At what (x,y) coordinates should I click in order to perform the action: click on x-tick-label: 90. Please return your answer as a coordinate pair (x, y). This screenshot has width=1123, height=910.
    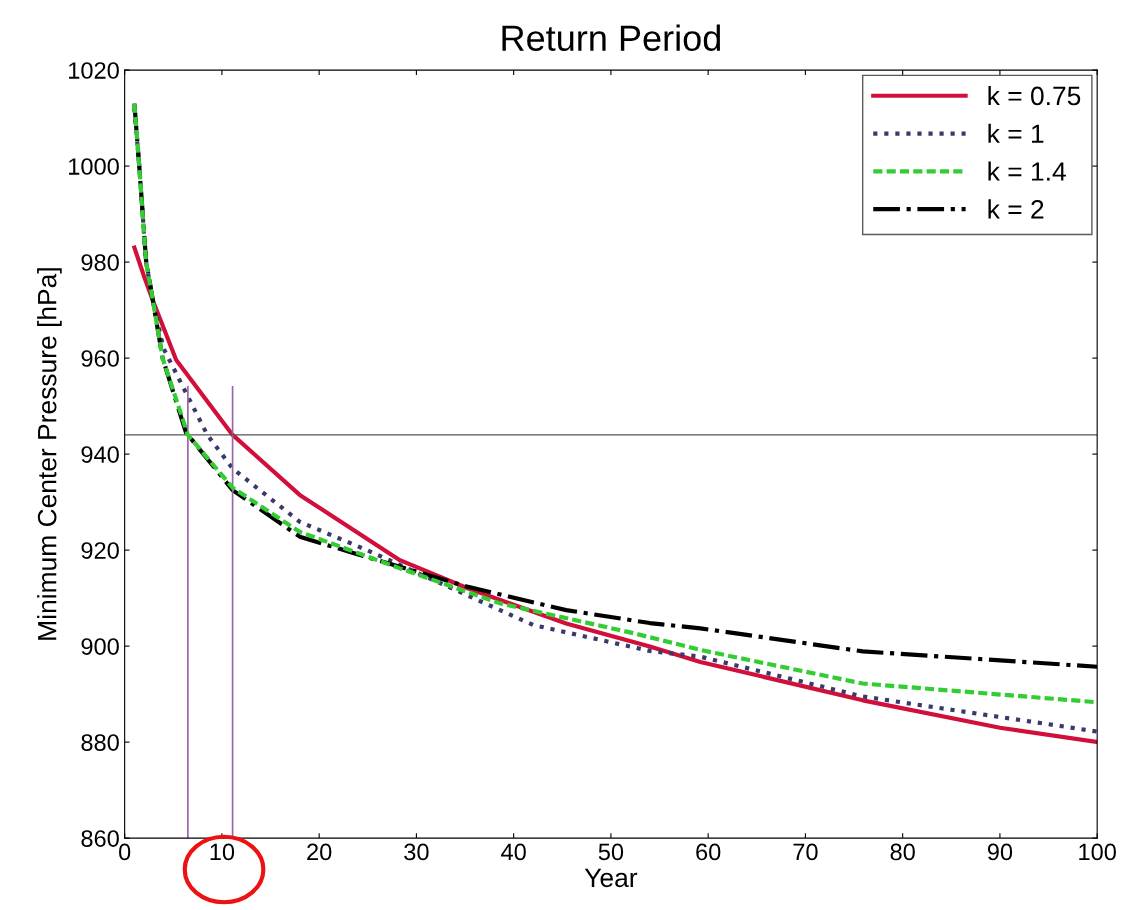
    Looking at the image, I should click on (1000, 852).